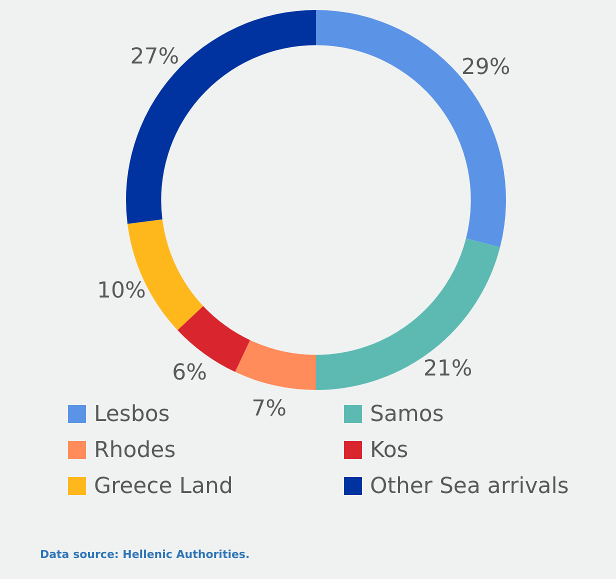  I want to click on legend-label: Kos, so click(389, 450).